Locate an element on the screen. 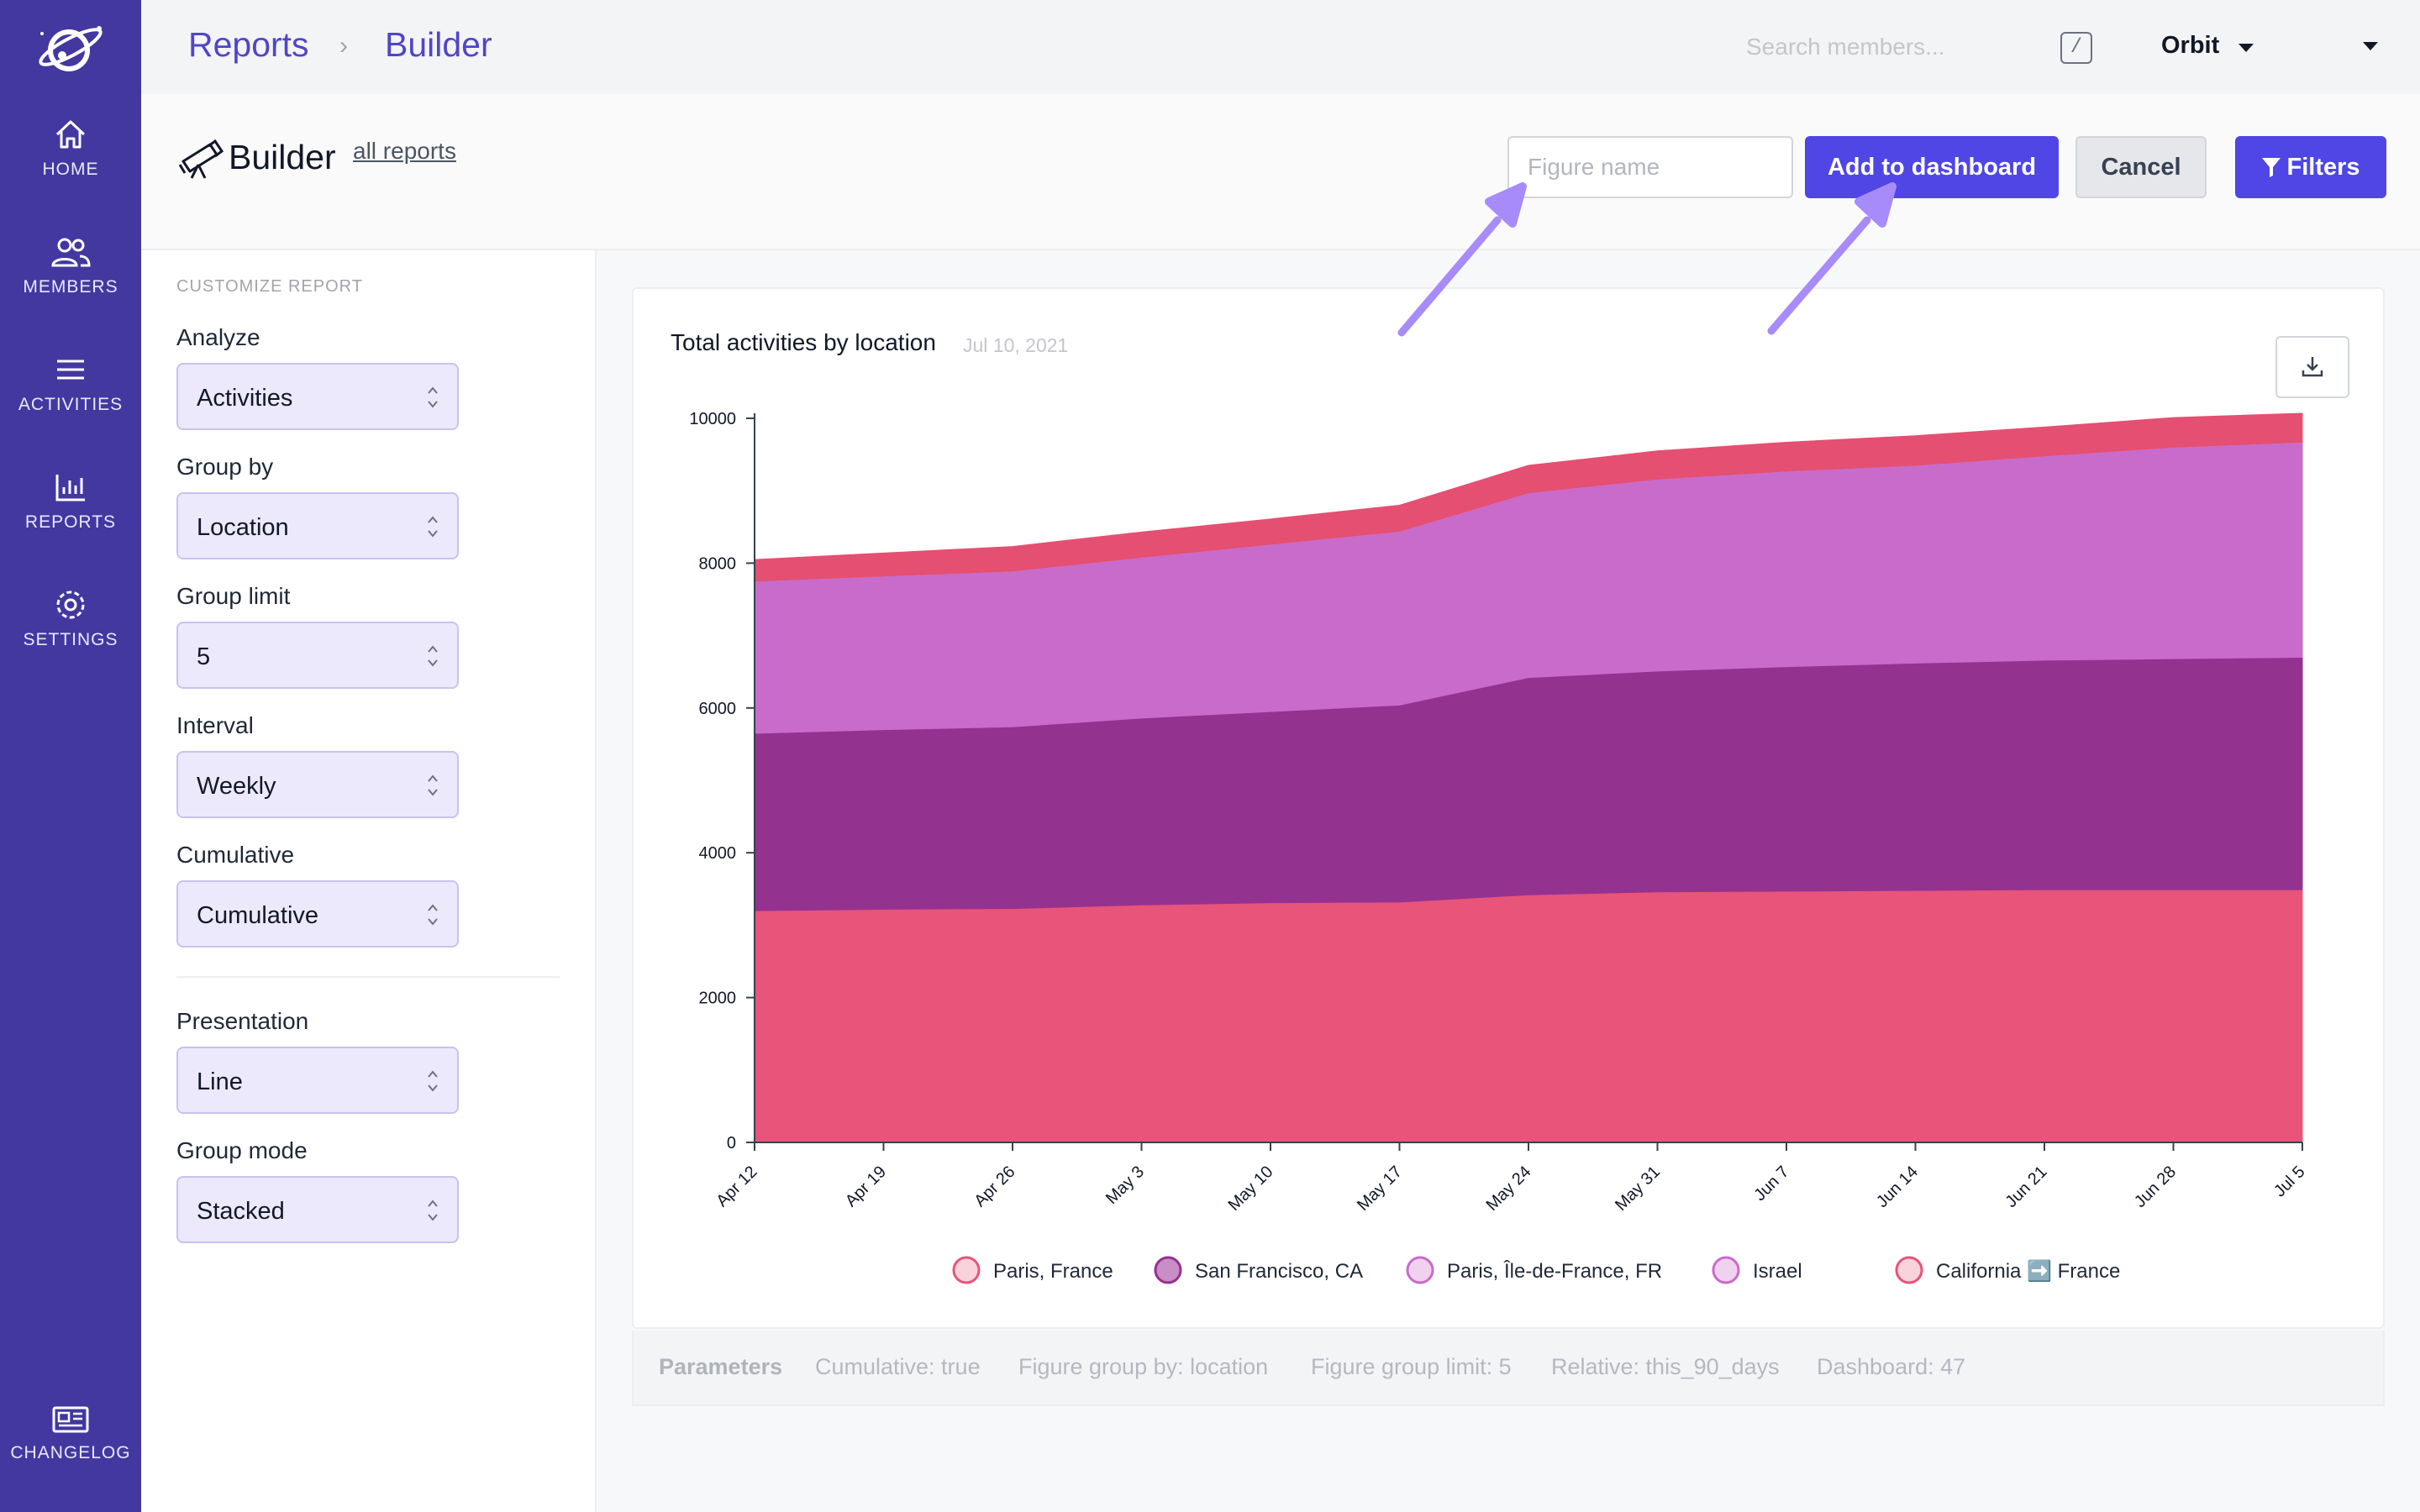 The height and width of the screenshot is (1512, 2420). filters-button: Filters is located at coordinates (2310, 167).